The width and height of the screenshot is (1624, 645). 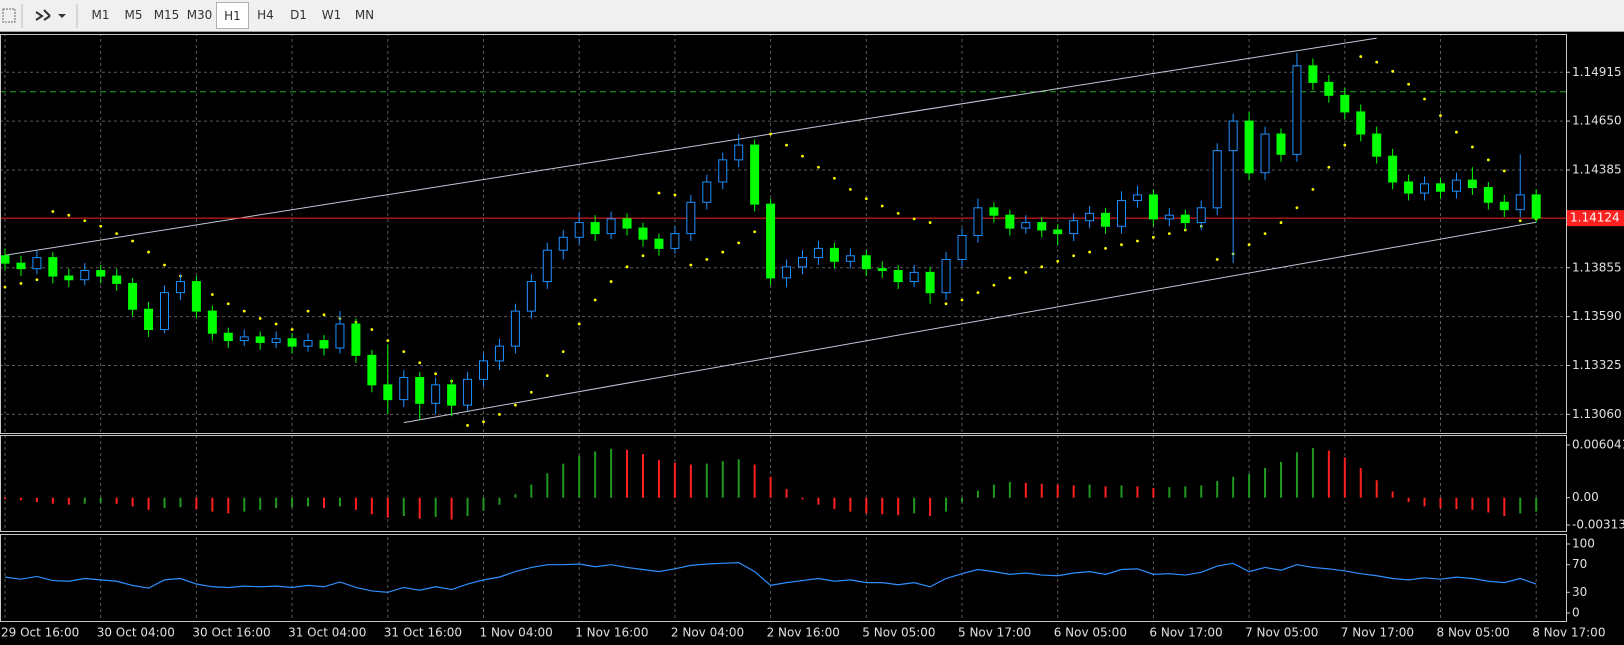 I want to click on x-tick-label: 30 Oct 04:00, so click(x=136, y=633).